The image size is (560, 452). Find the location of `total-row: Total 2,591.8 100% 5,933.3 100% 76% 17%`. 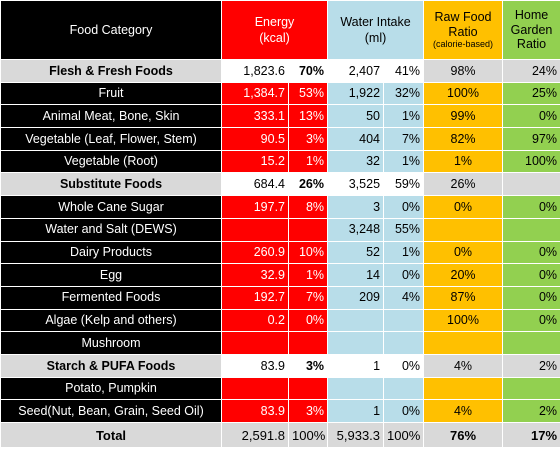

total-row: Total 2,591.8 100% 5,933.3 100% 76% 17% is located at coordinates (280, 435).